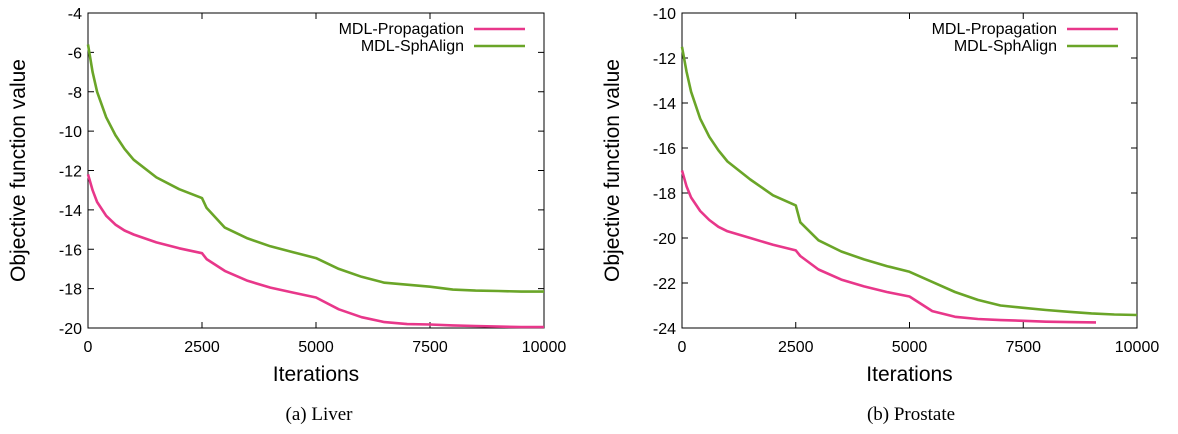  I want to click on caption-a: (a) Liver, so click(319, 414).